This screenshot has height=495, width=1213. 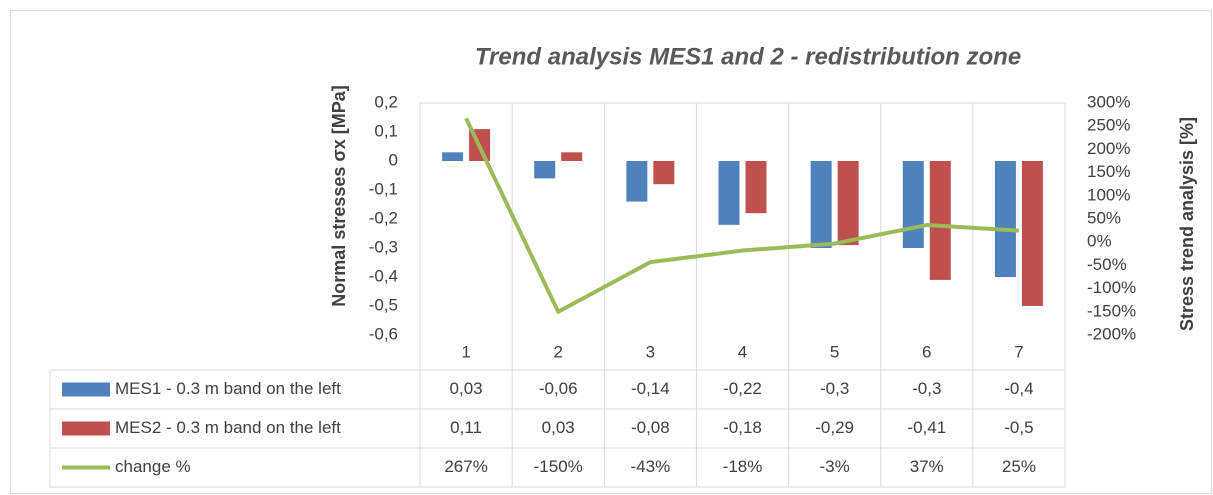 What do you see at coordinates (466, 427) in the screenshot?
I see `table-value: 0,11` at bounding box center [466, 427].